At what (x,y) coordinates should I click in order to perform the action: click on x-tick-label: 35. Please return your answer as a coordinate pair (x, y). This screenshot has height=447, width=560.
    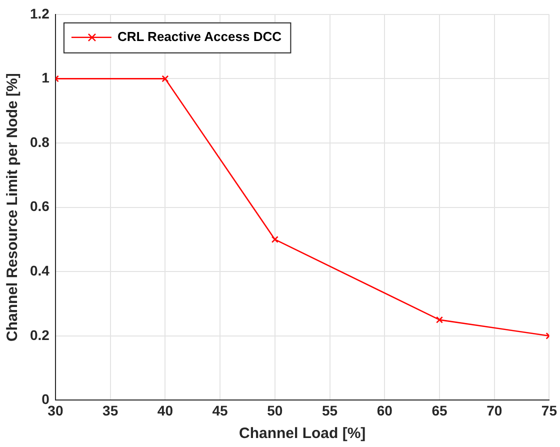
    Looking at the image, I should click on (110, 410).